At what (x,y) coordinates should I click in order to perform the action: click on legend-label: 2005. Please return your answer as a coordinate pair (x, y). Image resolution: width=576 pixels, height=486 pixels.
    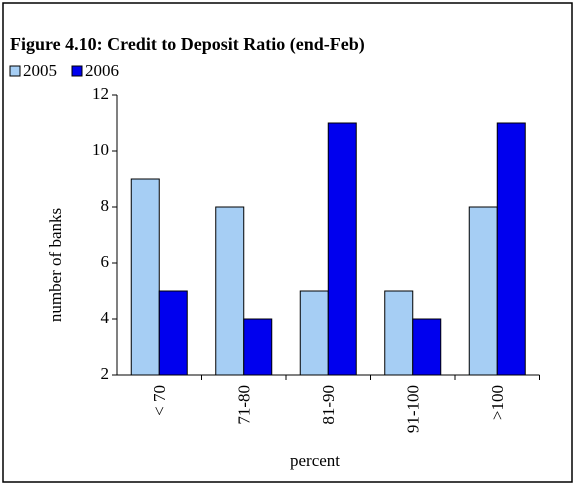
    Looking at the image, I should click on (40, 70).